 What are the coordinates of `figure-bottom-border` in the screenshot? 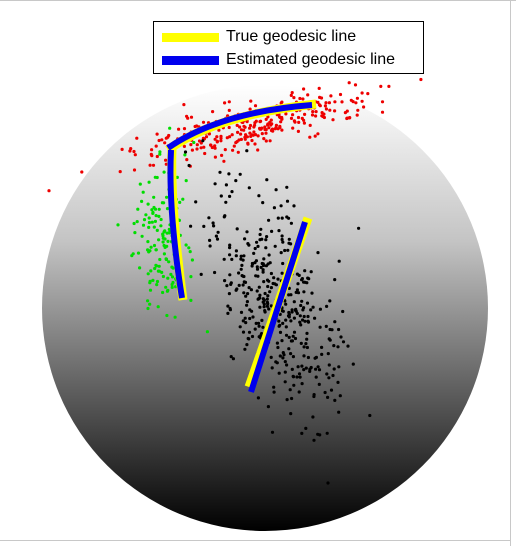 It's located at (255, 540).